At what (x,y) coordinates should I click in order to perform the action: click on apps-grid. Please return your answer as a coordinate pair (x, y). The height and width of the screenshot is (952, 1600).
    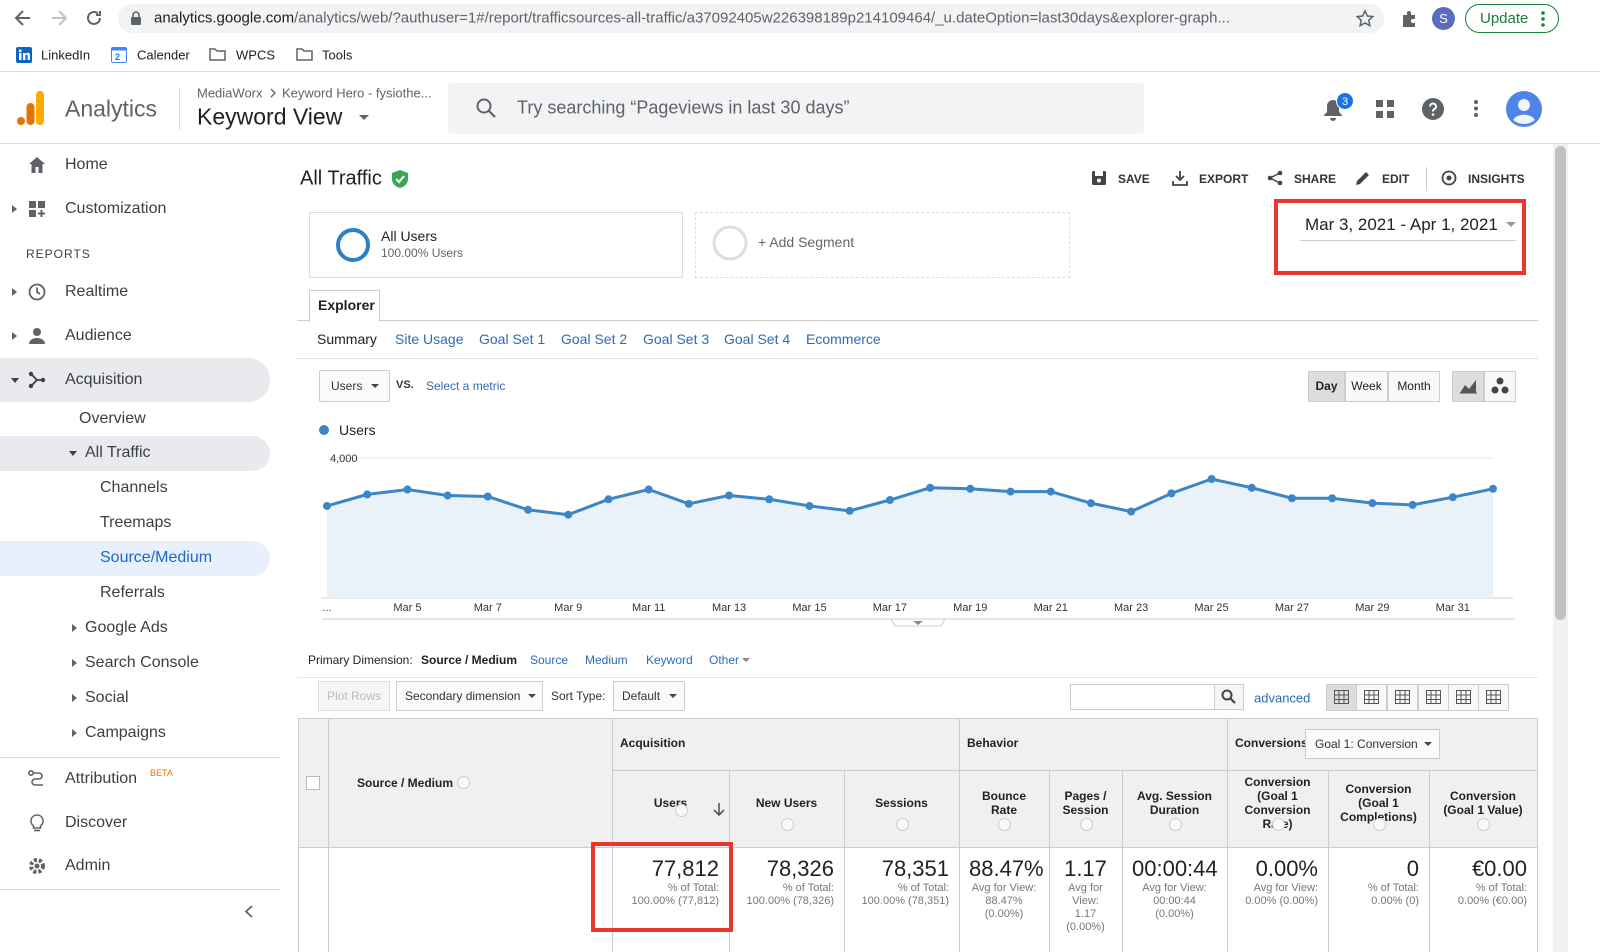
    Looking at the image, I should click on (1385, 109).